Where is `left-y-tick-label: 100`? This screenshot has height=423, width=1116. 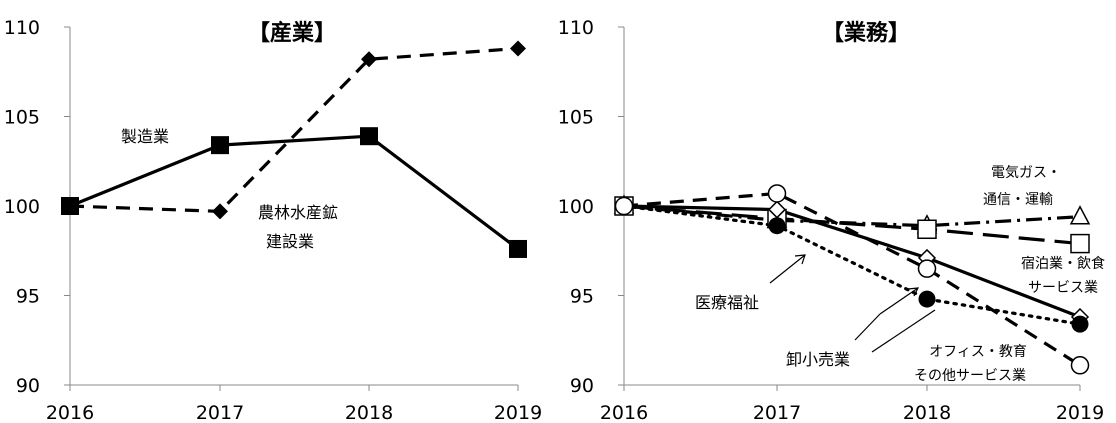 left-y-tick-label: 100 is located at coordinates (22, 207).